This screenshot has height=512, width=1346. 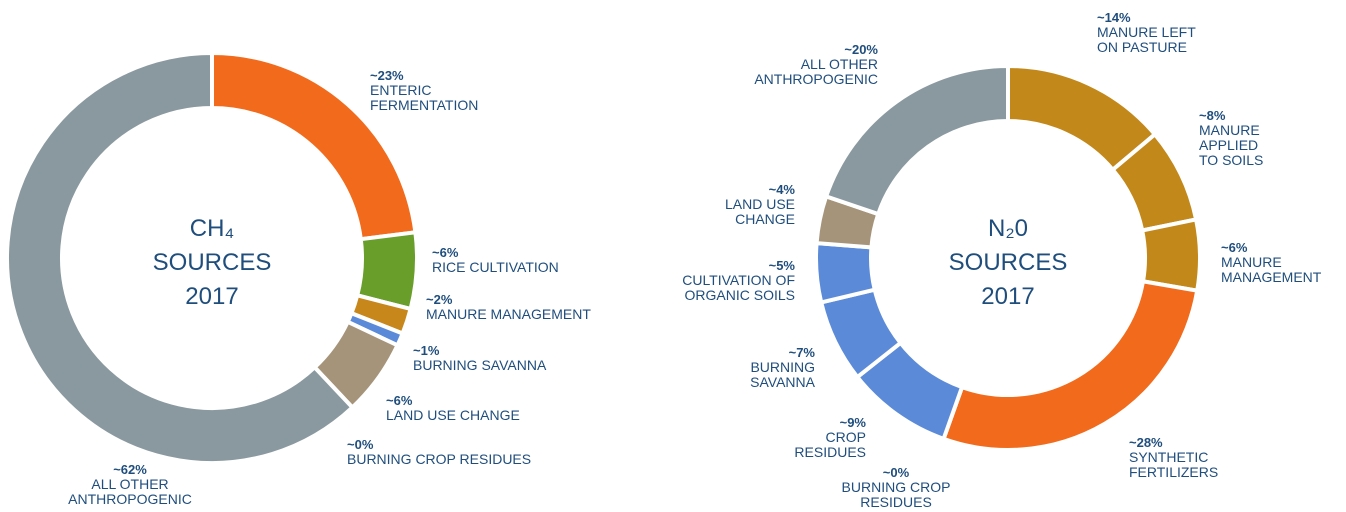 I want to click on segment-label: ~8% MANURE APPLIED TO SOILS, so click(x=1231, y=138).